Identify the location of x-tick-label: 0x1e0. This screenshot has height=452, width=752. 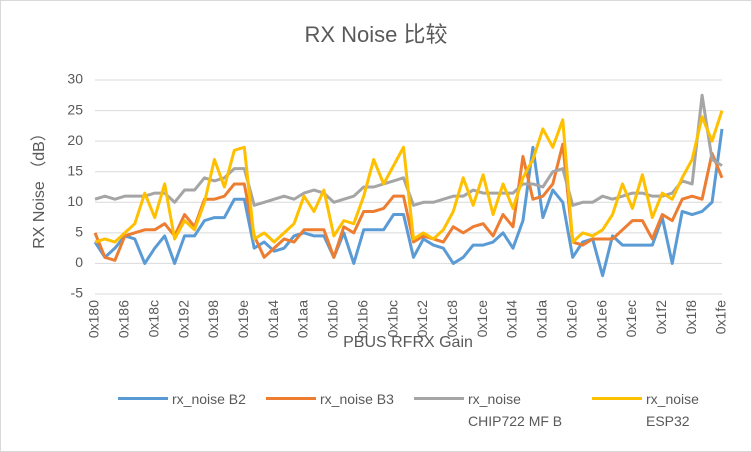
(571, 319).